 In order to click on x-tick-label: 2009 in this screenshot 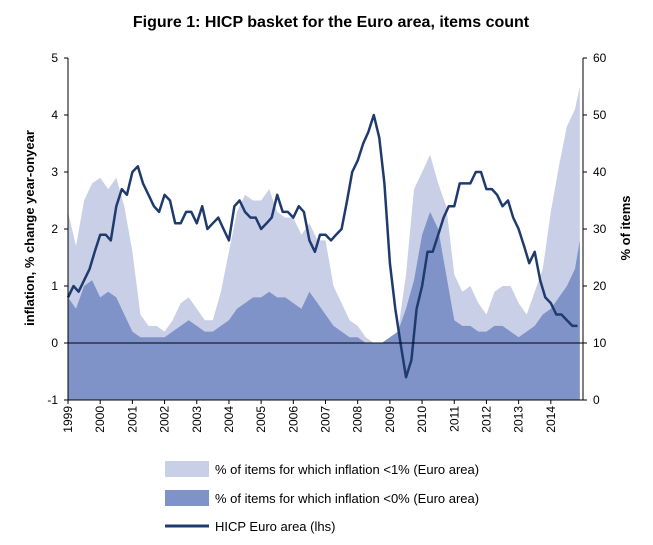, I will do `click(390, 419)`.